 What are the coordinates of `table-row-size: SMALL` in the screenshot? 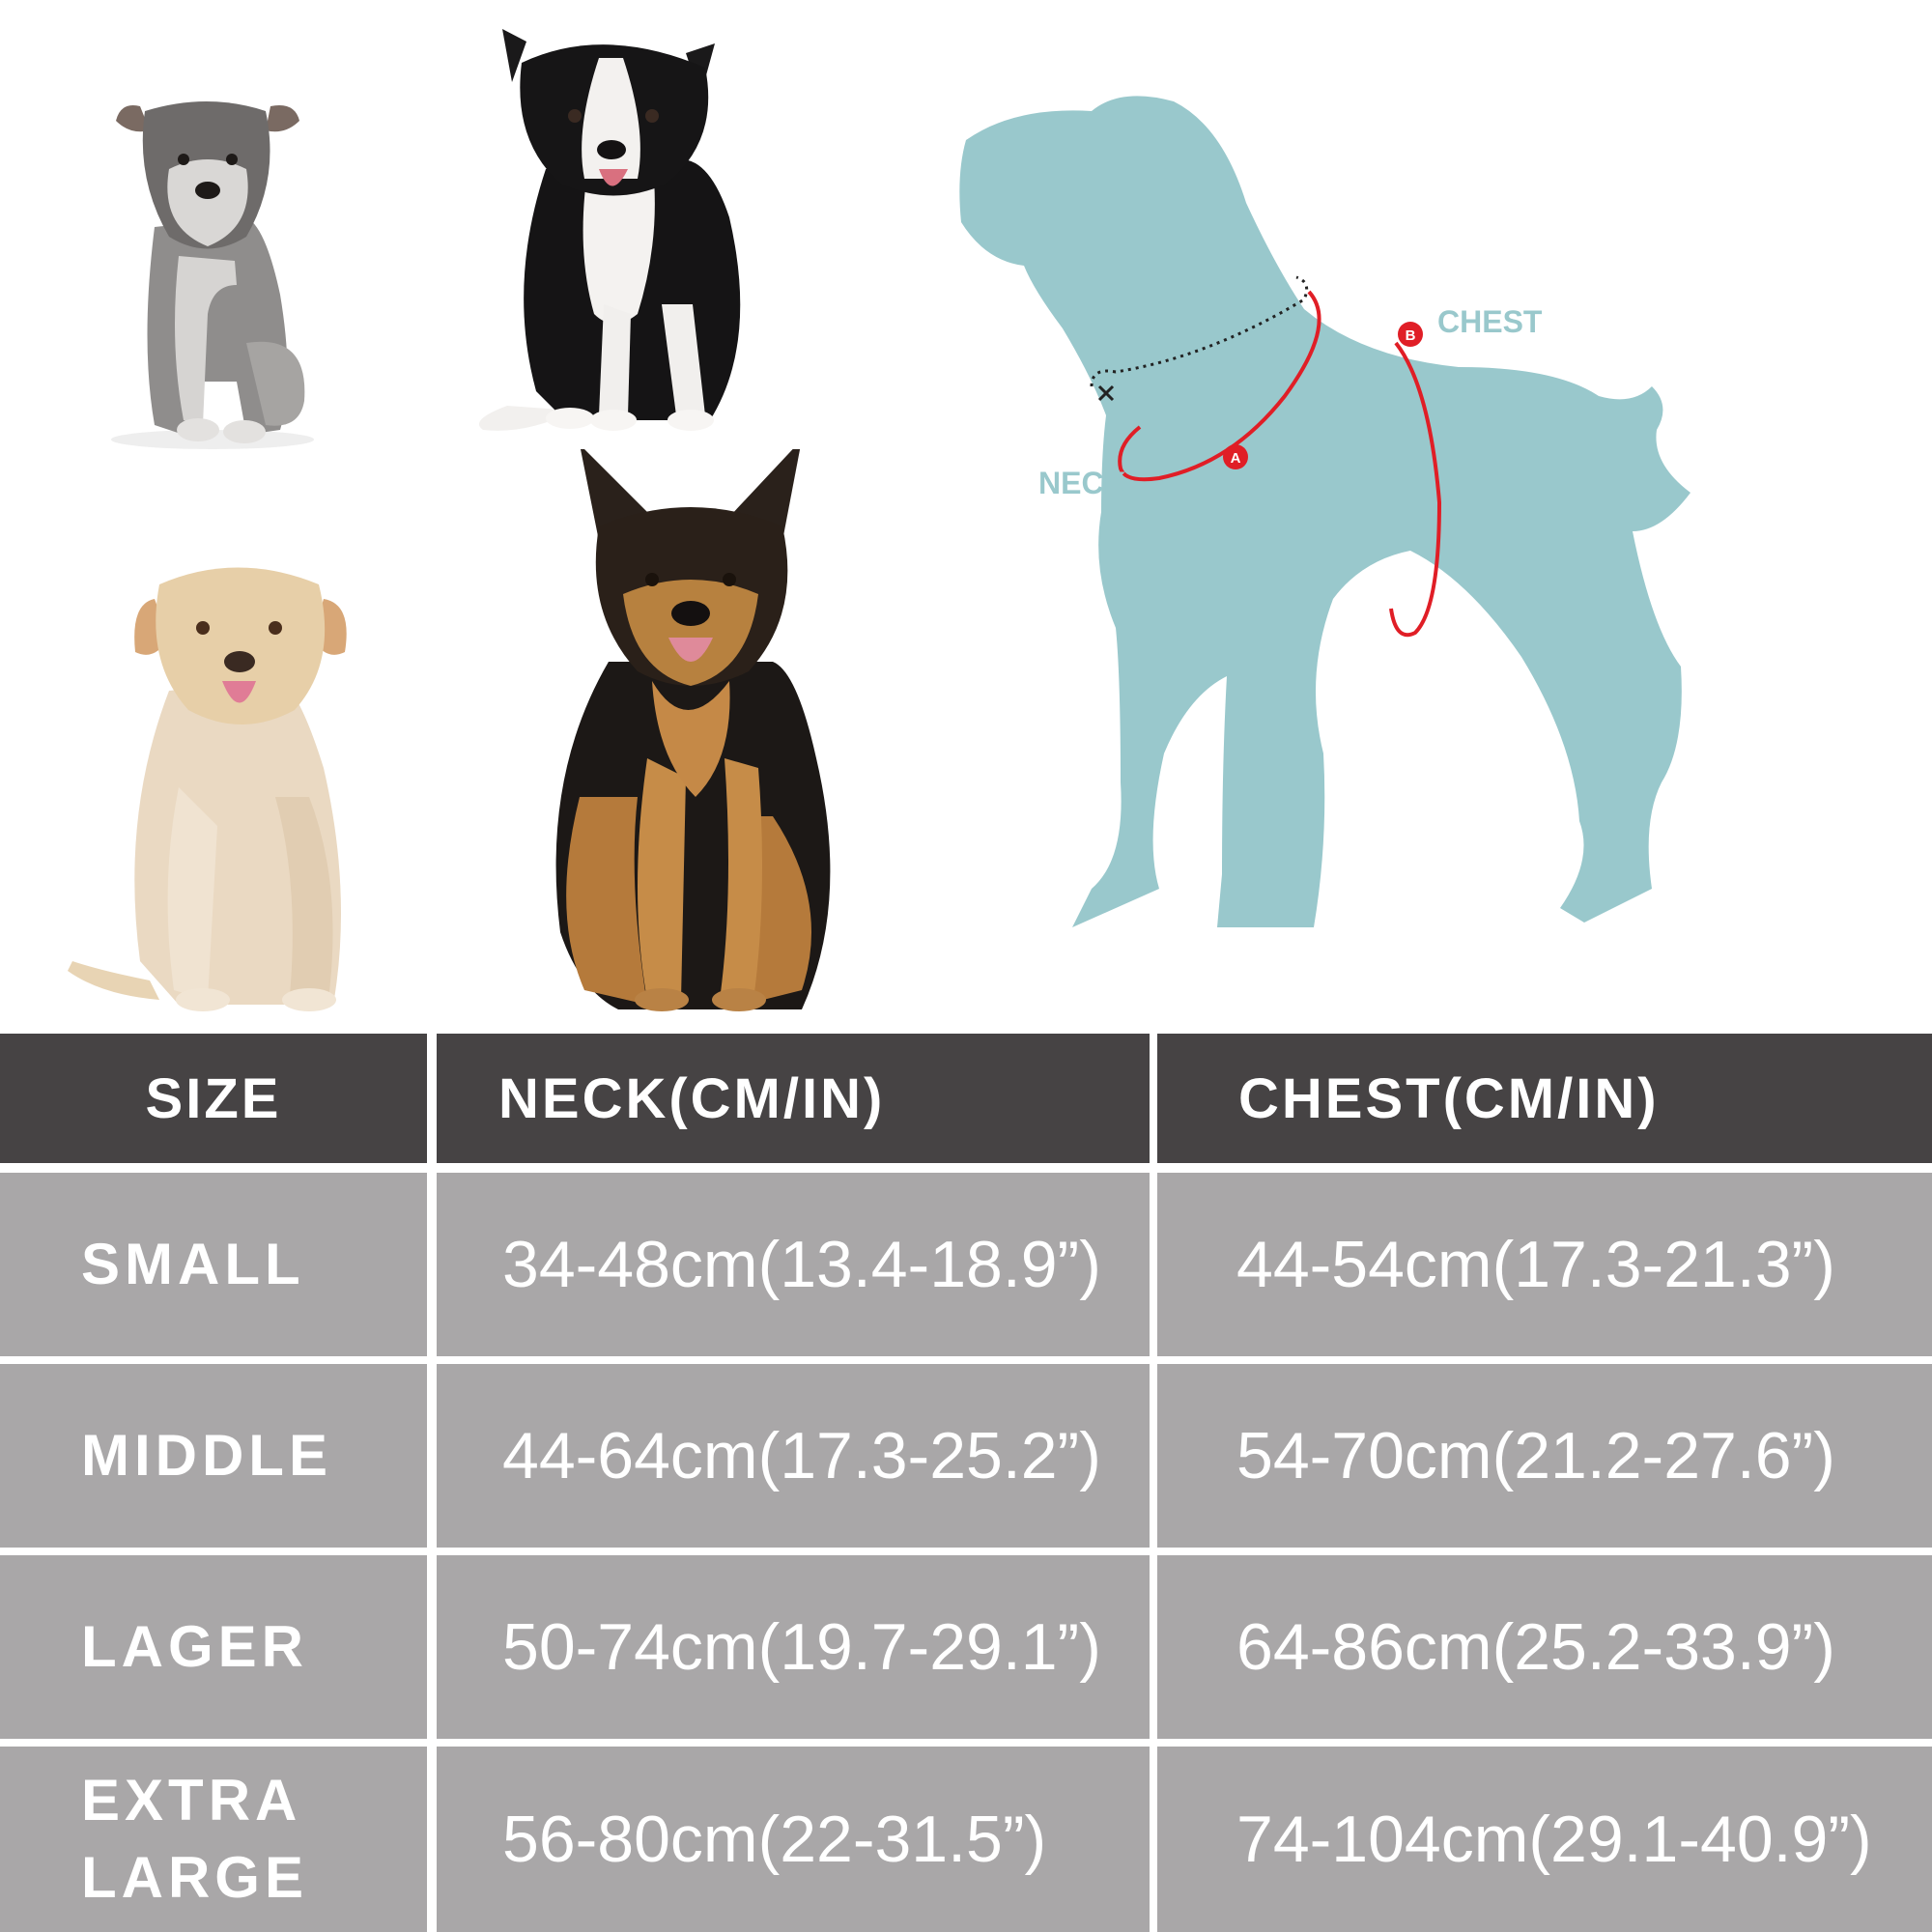 It's located at (213, 1264).